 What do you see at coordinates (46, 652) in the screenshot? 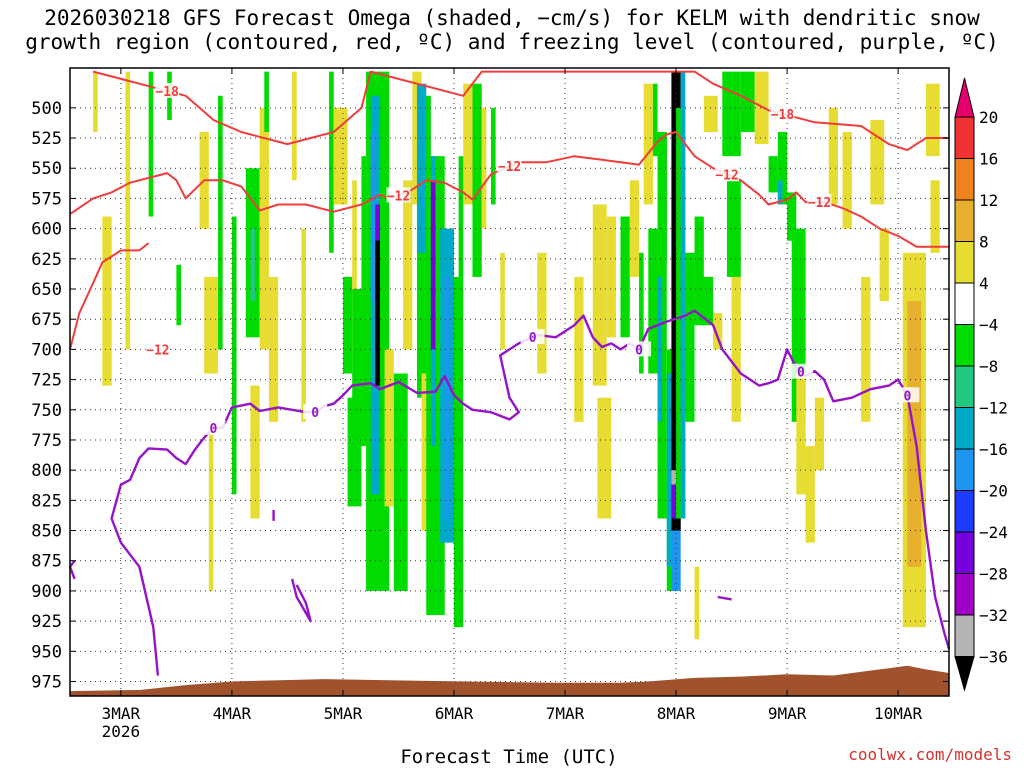
I see `y-tick-label: 950` at bounding box center [46, 652].